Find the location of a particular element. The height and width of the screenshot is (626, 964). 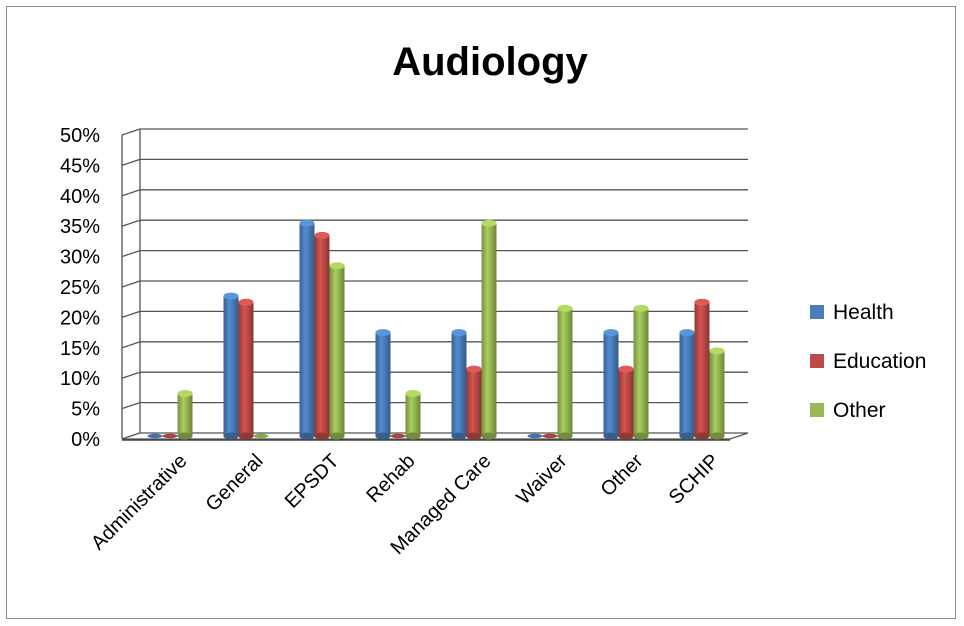

x-category-label: General is located at coordinates (235, 483).